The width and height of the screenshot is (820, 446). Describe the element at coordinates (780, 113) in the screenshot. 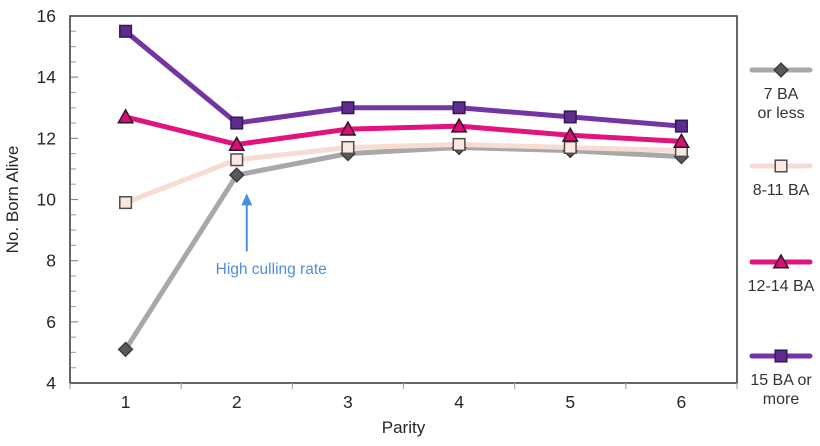

I see `legend-label: or less` at that location.